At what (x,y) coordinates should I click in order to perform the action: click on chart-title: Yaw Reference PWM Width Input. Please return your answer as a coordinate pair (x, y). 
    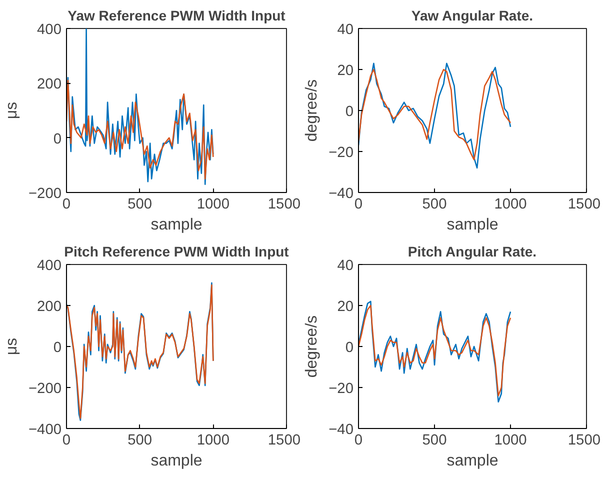
    Looking at the image, I should click on (177, 16).